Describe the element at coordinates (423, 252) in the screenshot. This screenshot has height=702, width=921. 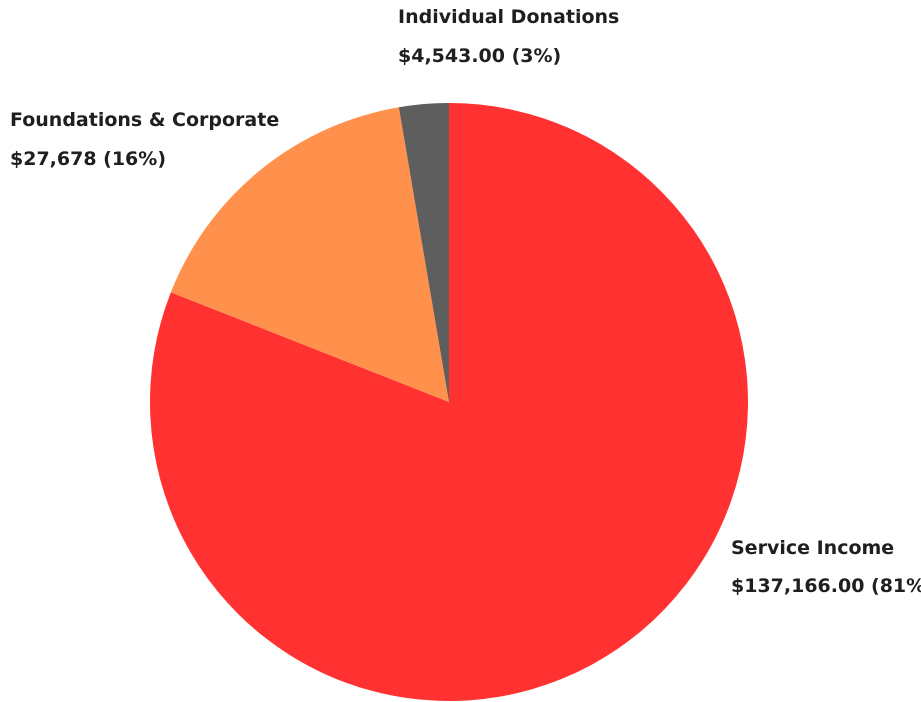
I see `pie-slice-individual-donations` at that location.